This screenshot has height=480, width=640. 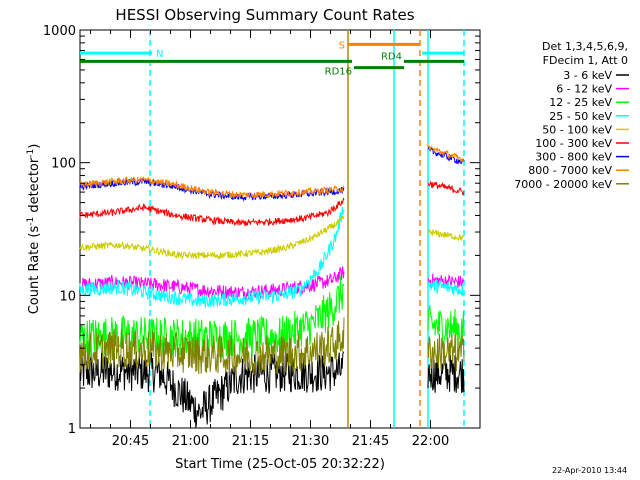 What do you see at coordinates (587, 75) in the screenshot?
I see `legend-entry-label: 3 - 6 keV` at bounding box center [587, 75].